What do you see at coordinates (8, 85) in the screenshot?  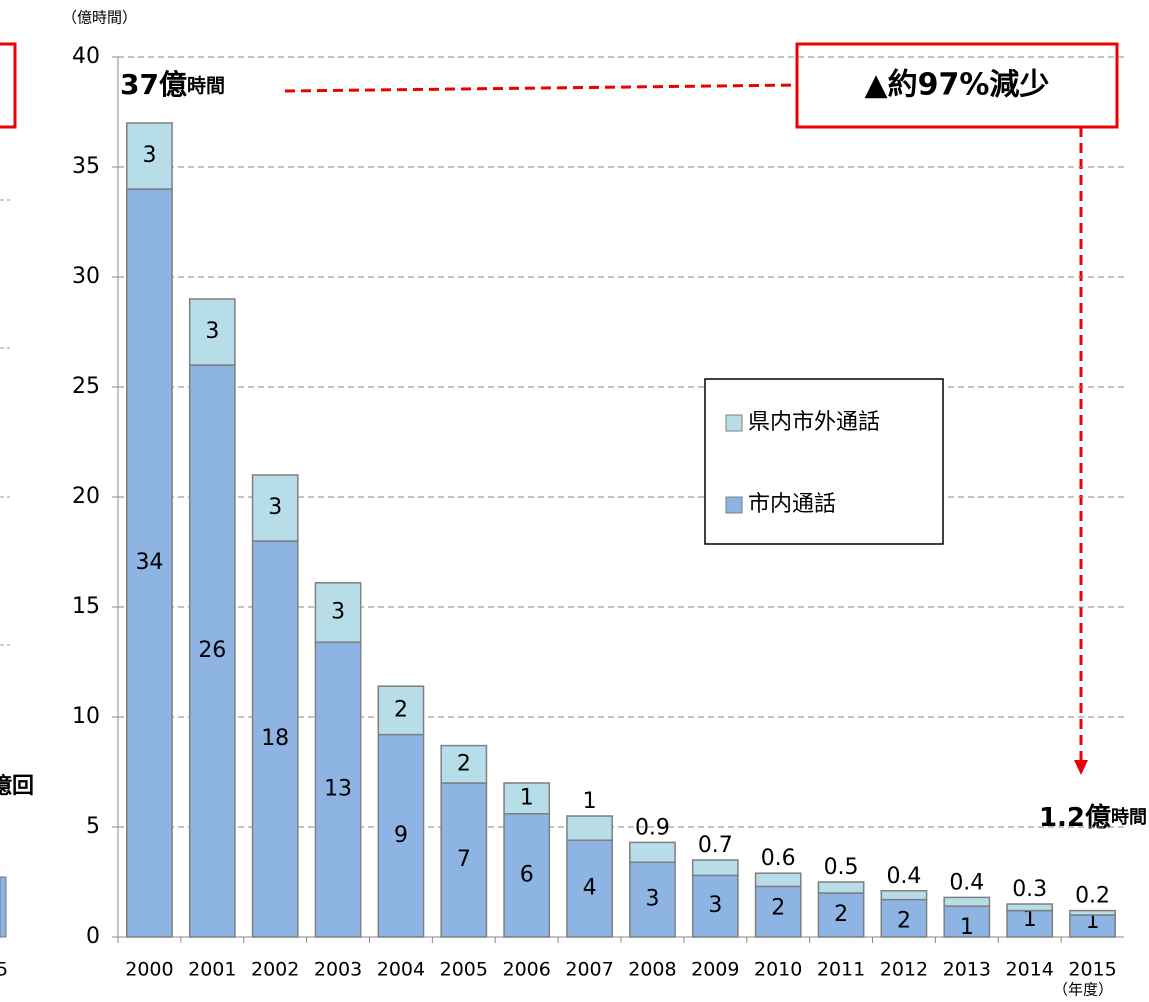 I see `cropped-box` at bounding box center [8, 85].